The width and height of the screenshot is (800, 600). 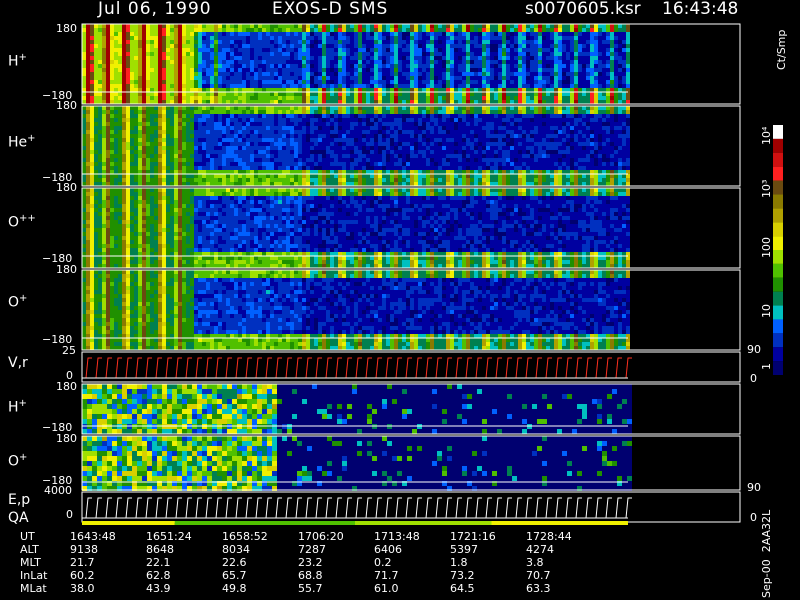 What do you see at coordinates (753, 378) in the screenshot?
I see `right-tick-p5-bottom: 0` at bounding box center [753, 378].